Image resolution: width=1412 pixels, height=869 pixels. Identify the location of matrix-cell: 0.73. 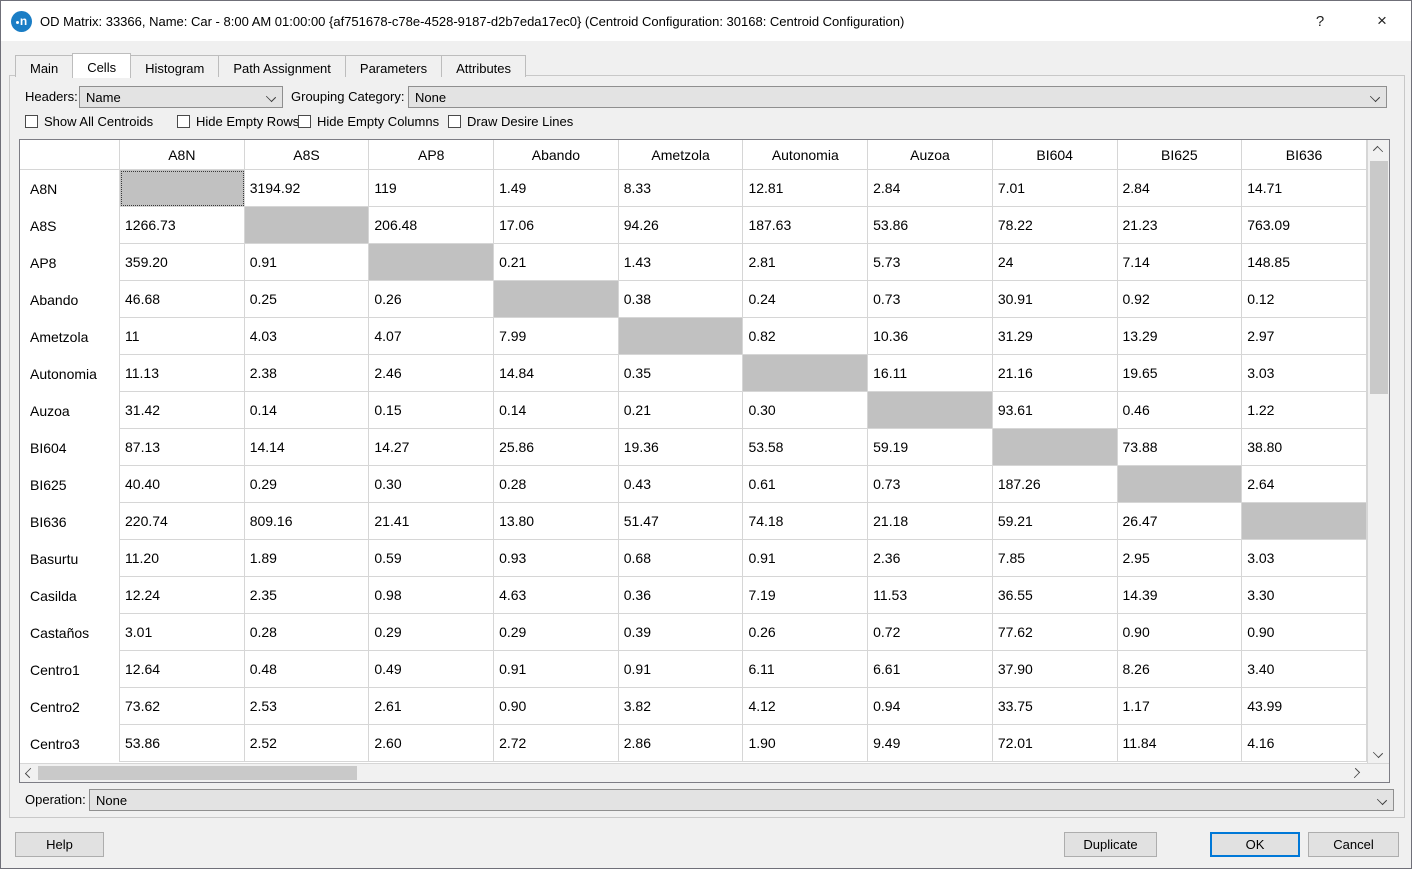
(930, 299).